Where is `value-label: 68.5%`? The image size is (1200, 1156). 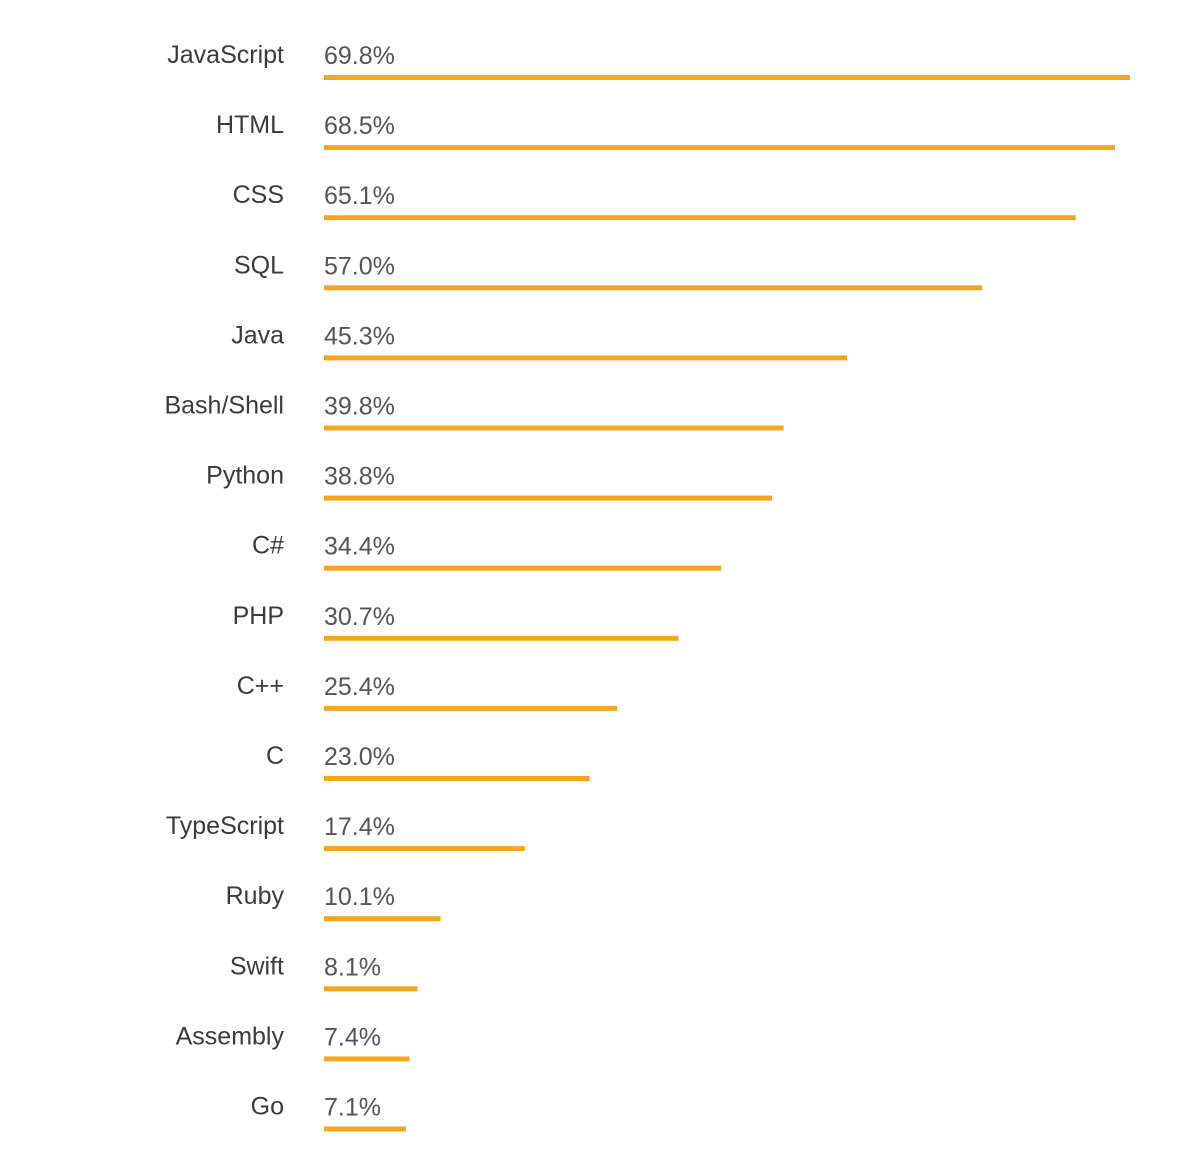
value-label: 68.5% is located at coordinates (359, 126).